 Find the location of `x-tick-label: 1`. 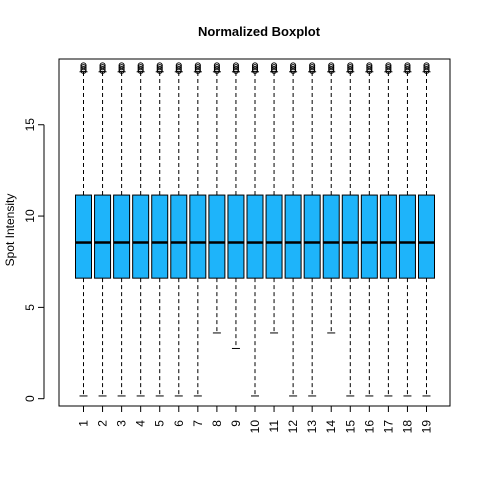

x-tick-label: 1 is located at coordinates (84, 423).